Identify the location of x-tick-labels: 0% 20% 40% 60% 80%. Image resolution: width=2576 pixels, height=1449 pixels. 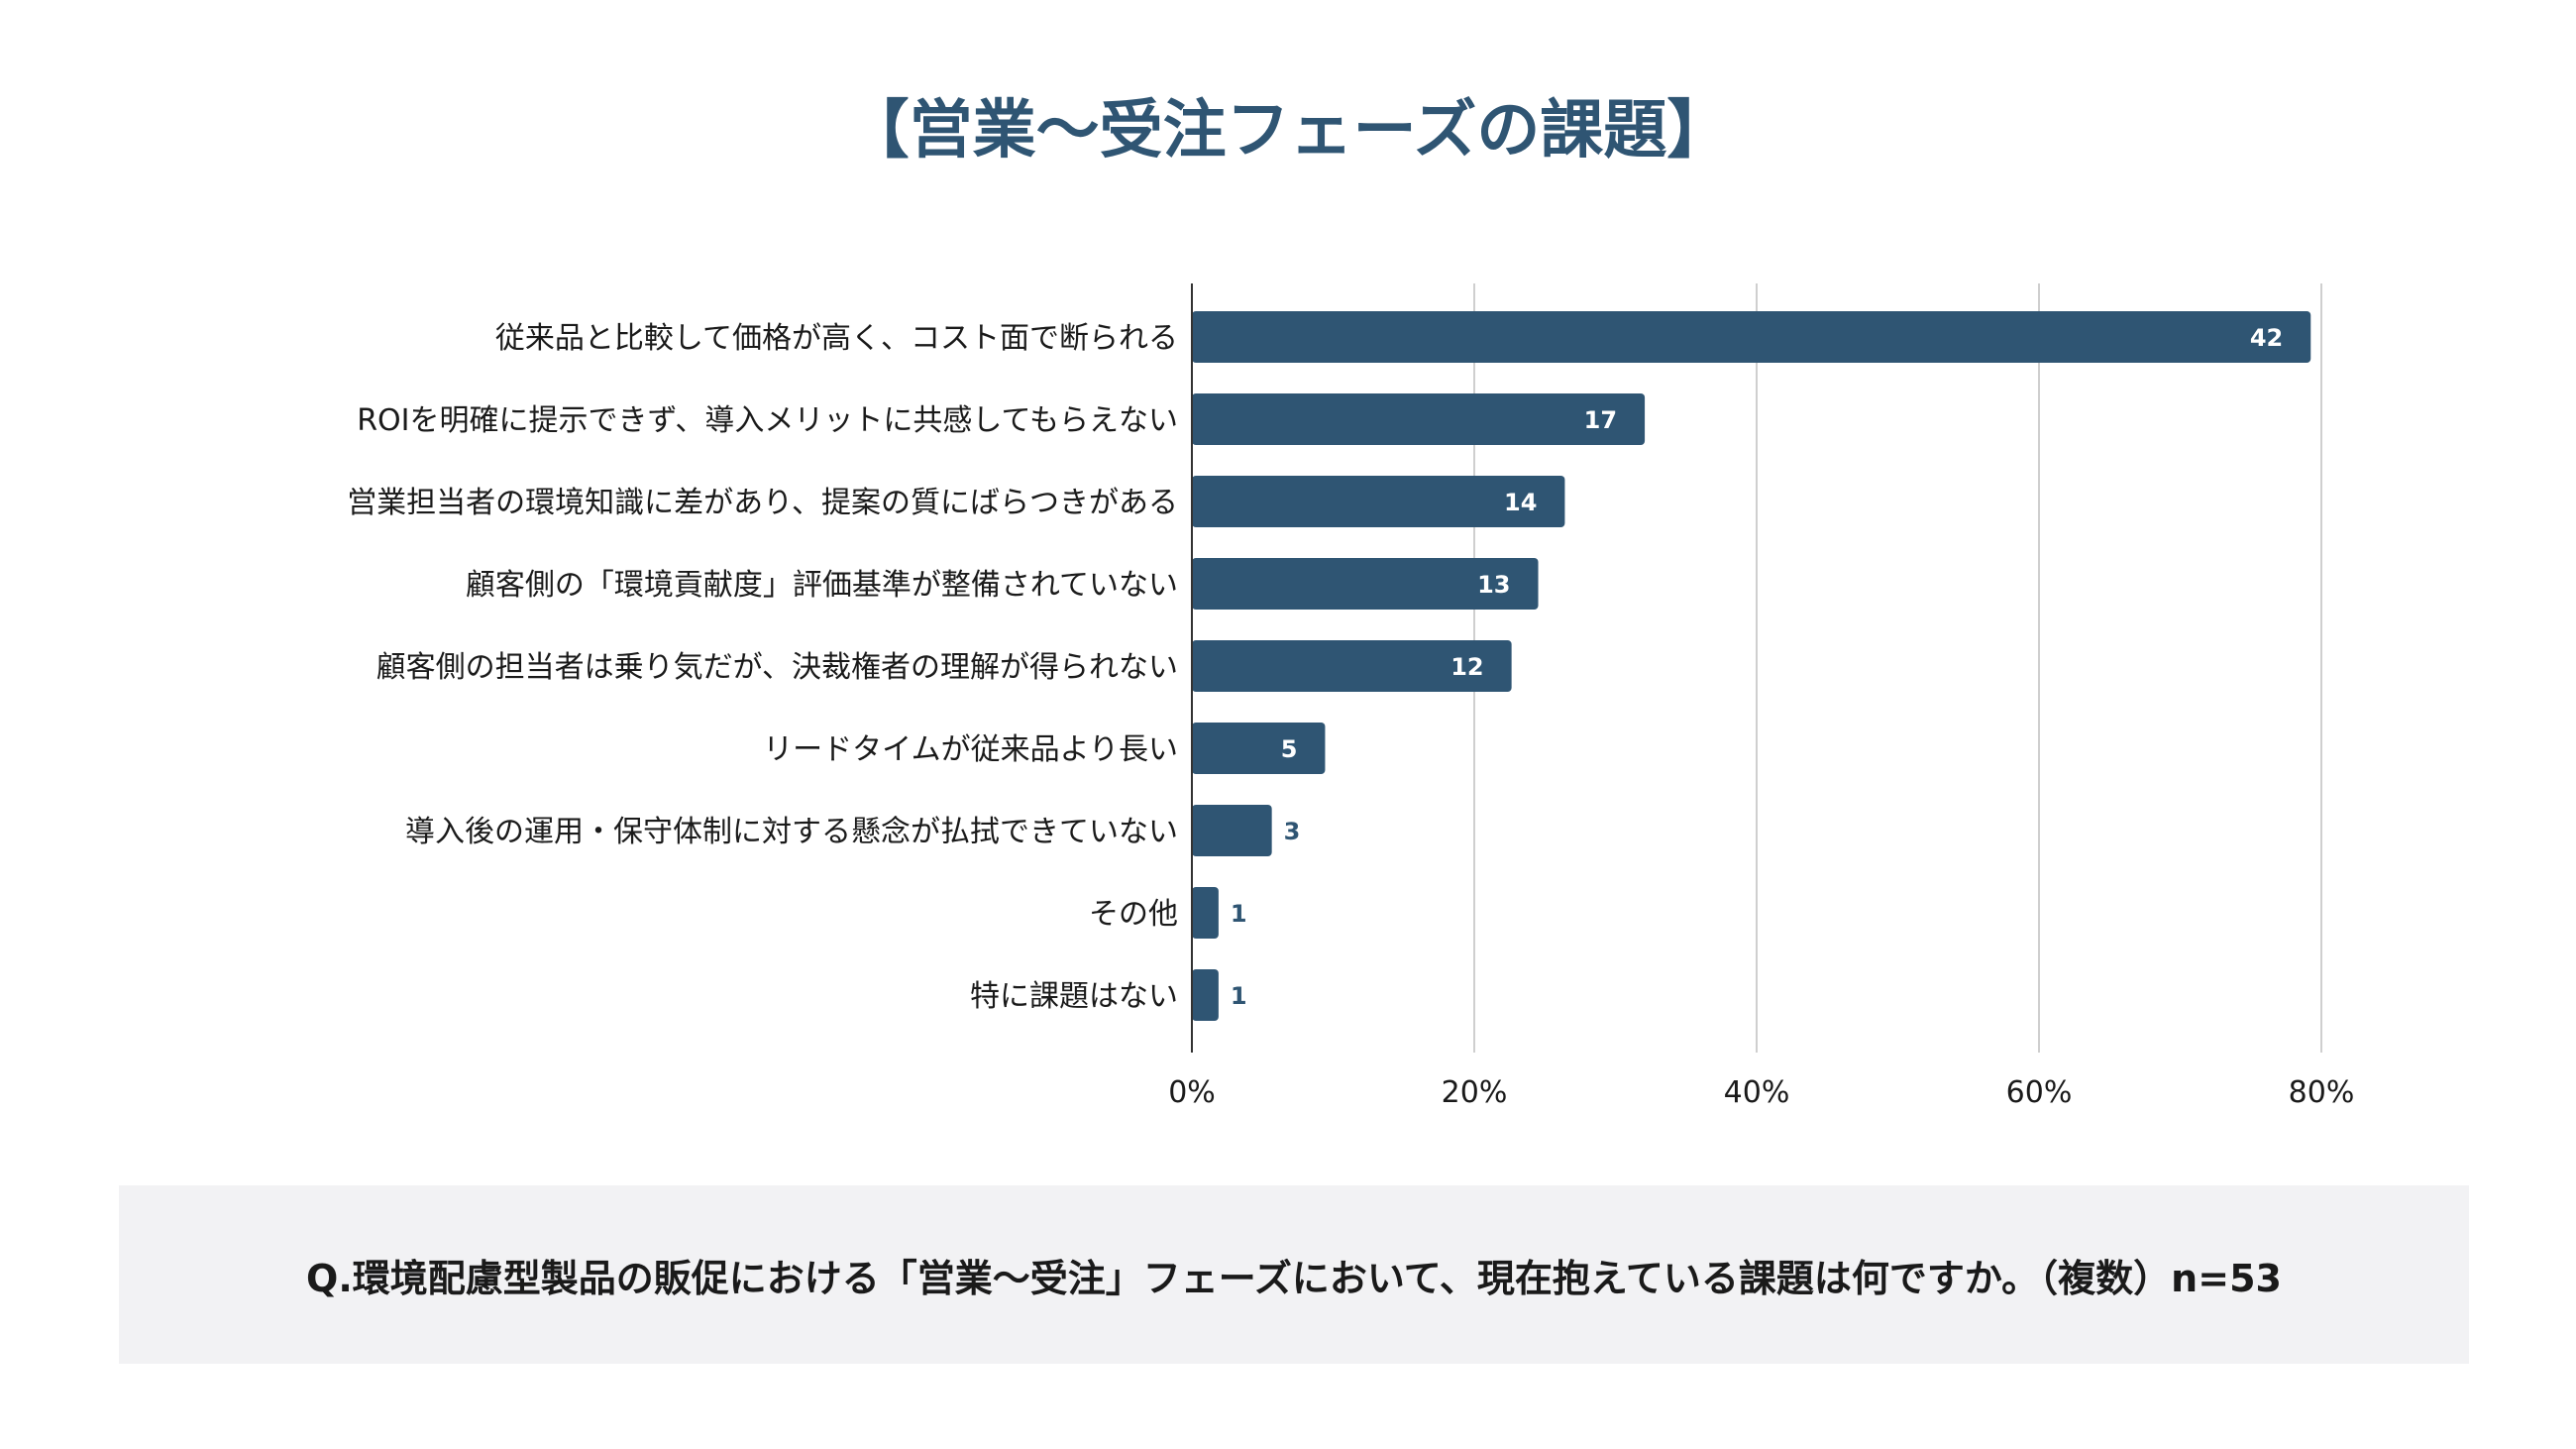
(1761, 1092).